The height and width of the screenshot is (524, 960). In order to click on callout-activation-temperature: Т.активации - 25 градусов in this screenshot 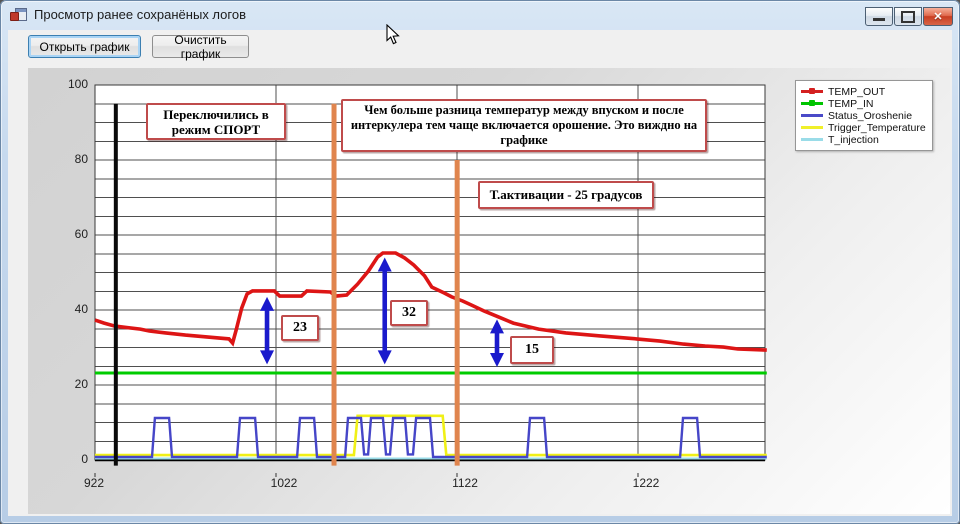, I will do `click(566, 195)`.